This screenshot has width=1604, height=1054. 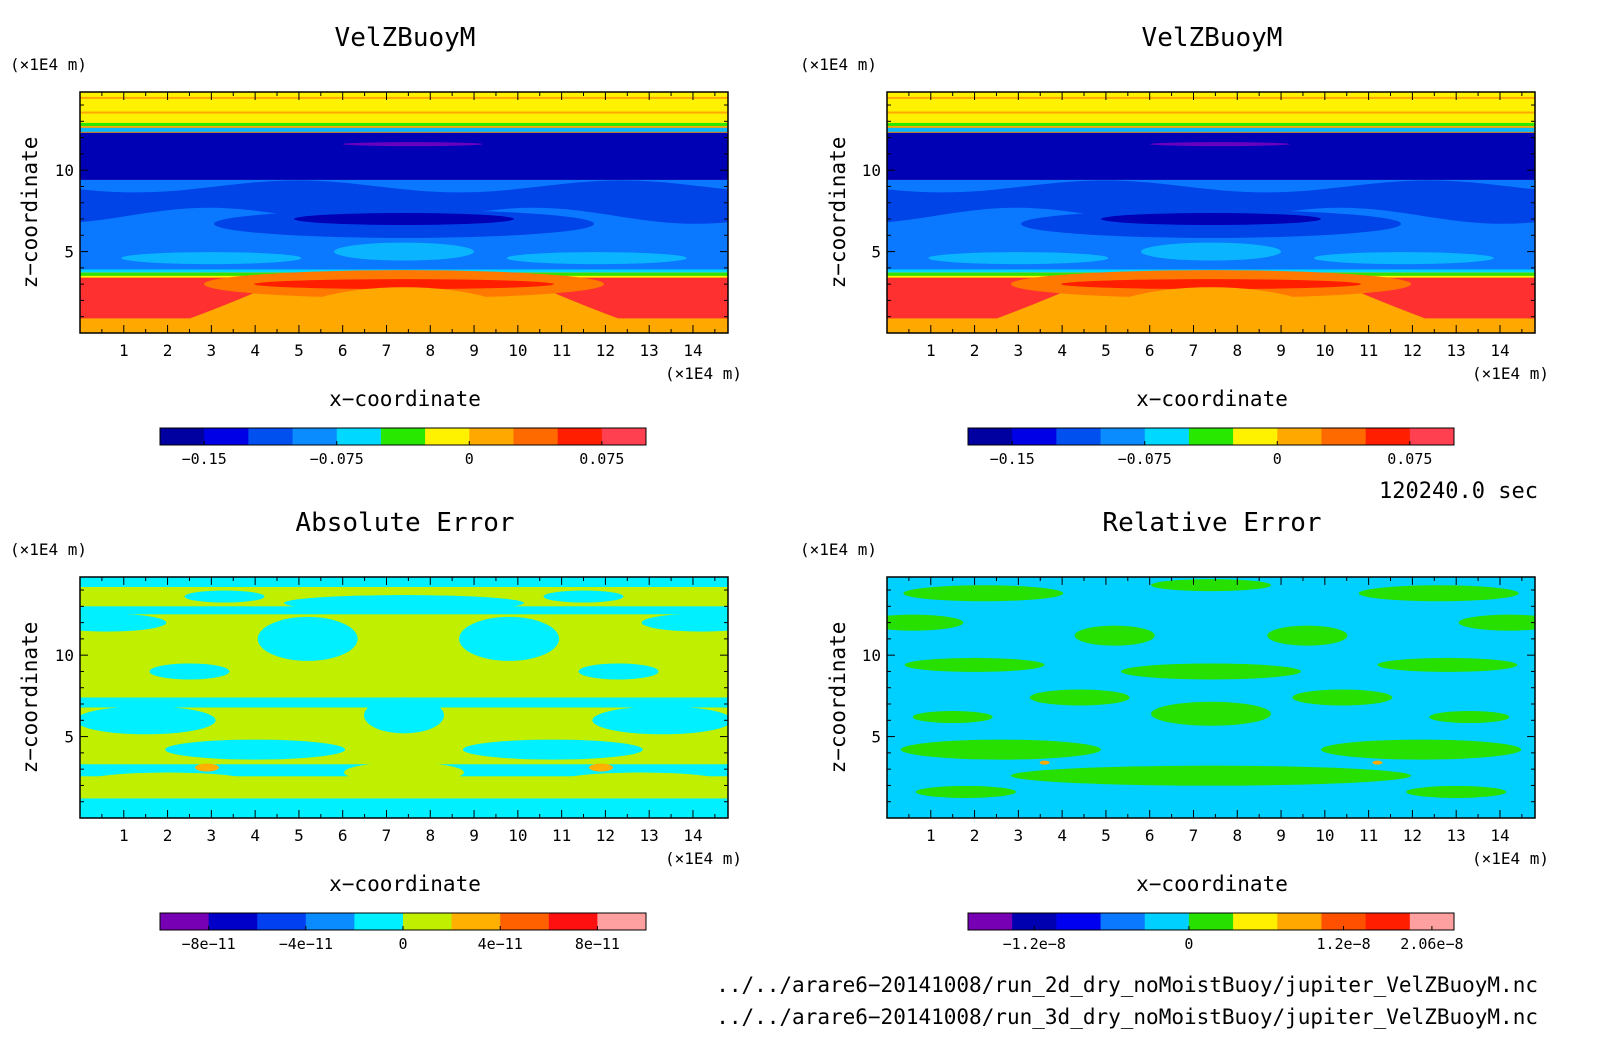 What do you see at coordinates (1343, 944) in the screenshot?
I see `colorbar-label: 1.2e−8` at bounding box center [1343, 944].